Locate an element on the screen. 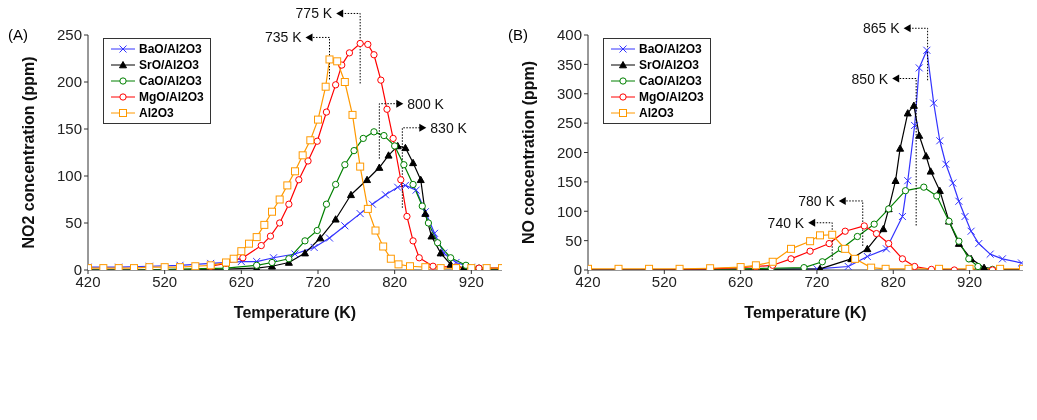 The height and width of the screenshot is (420, 1037). annotation: 865 K is located at coordinates (882, 28).